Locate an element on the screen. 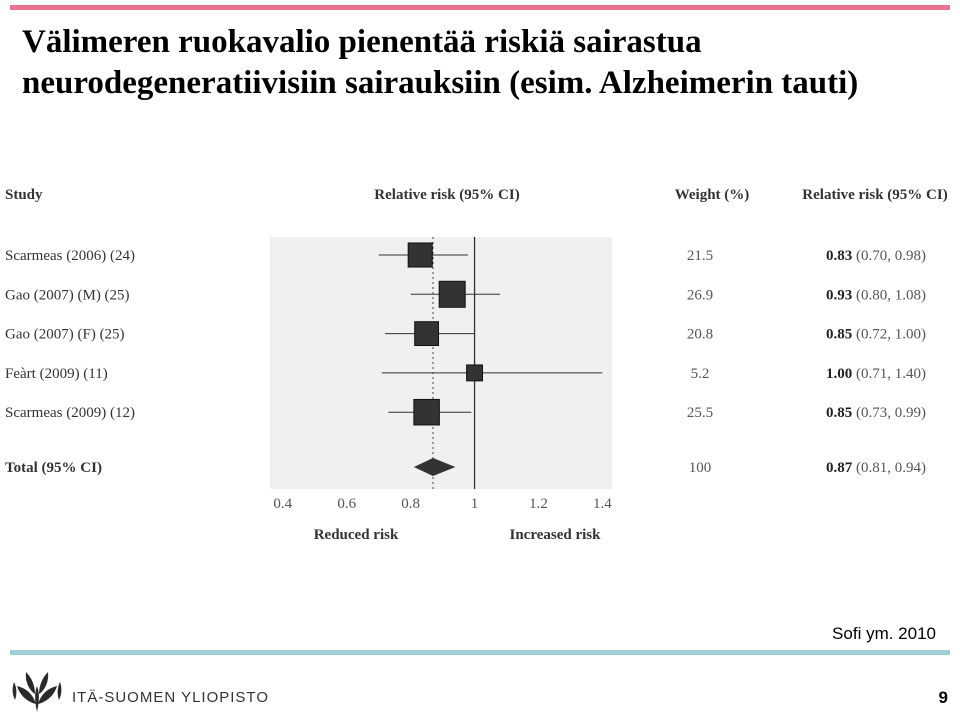 This screenshot has height=716, width=960. bottom-accent-bar is located at coordinates (480, 652).